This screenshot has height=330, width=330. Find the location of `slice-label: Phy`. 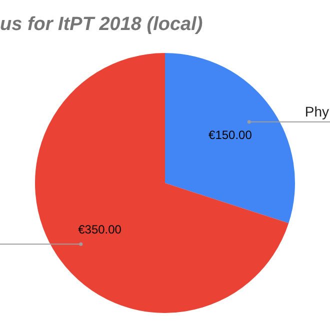

slice-label: Phy is located at coordinates (316, 112).